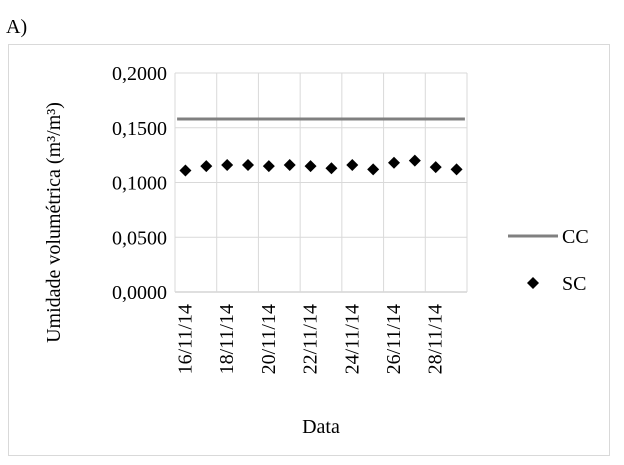 This screenshot has width=624, height=465. I want to click on legend-label-cc: CC, so click(575, 237).